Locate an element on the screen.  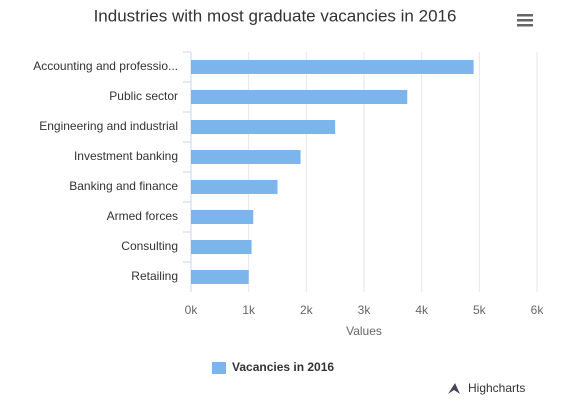
x-tick-label: 6k is located at coordinates (538, 310).